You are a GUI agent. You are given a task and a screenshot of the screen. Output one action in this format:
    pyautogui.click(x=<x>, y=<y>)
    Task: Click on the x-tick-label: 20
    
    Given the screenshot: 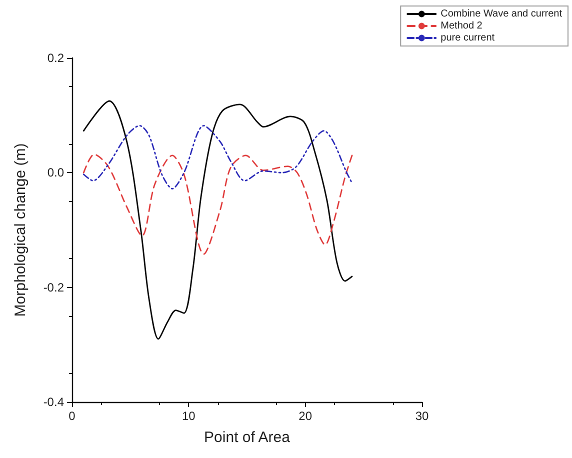 What is the action you would take?
    pyautogui.click(x=305, y=416)
    